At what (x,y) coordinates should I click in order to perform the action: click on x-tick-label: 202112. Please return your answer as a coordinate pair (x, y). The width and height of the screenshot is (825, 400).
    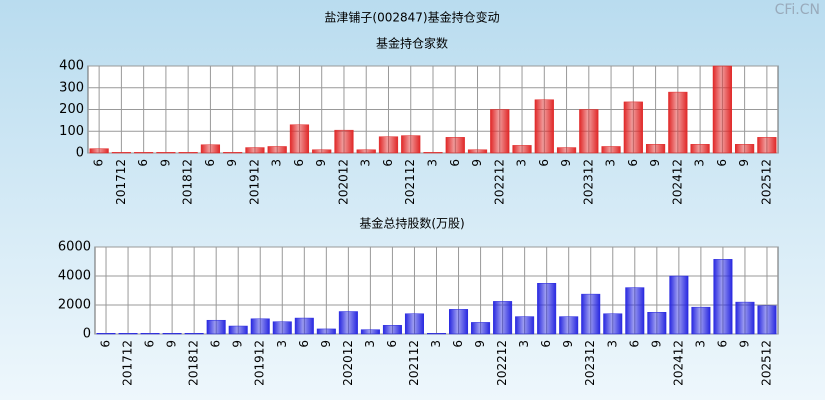
    Looking at the image, I should click on (414, 363).